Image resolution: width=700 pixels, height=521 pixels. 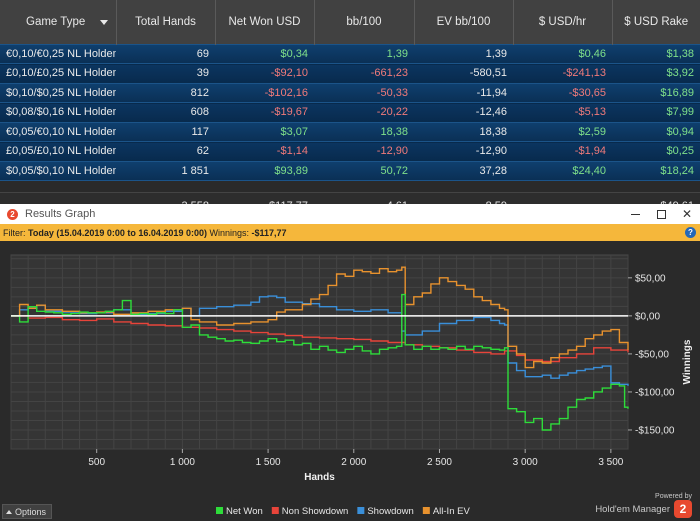 What do you see at coordinates (390, 511) in the screenshot?
I see `legend-label: Showdown` at bounding box center [390, 511].